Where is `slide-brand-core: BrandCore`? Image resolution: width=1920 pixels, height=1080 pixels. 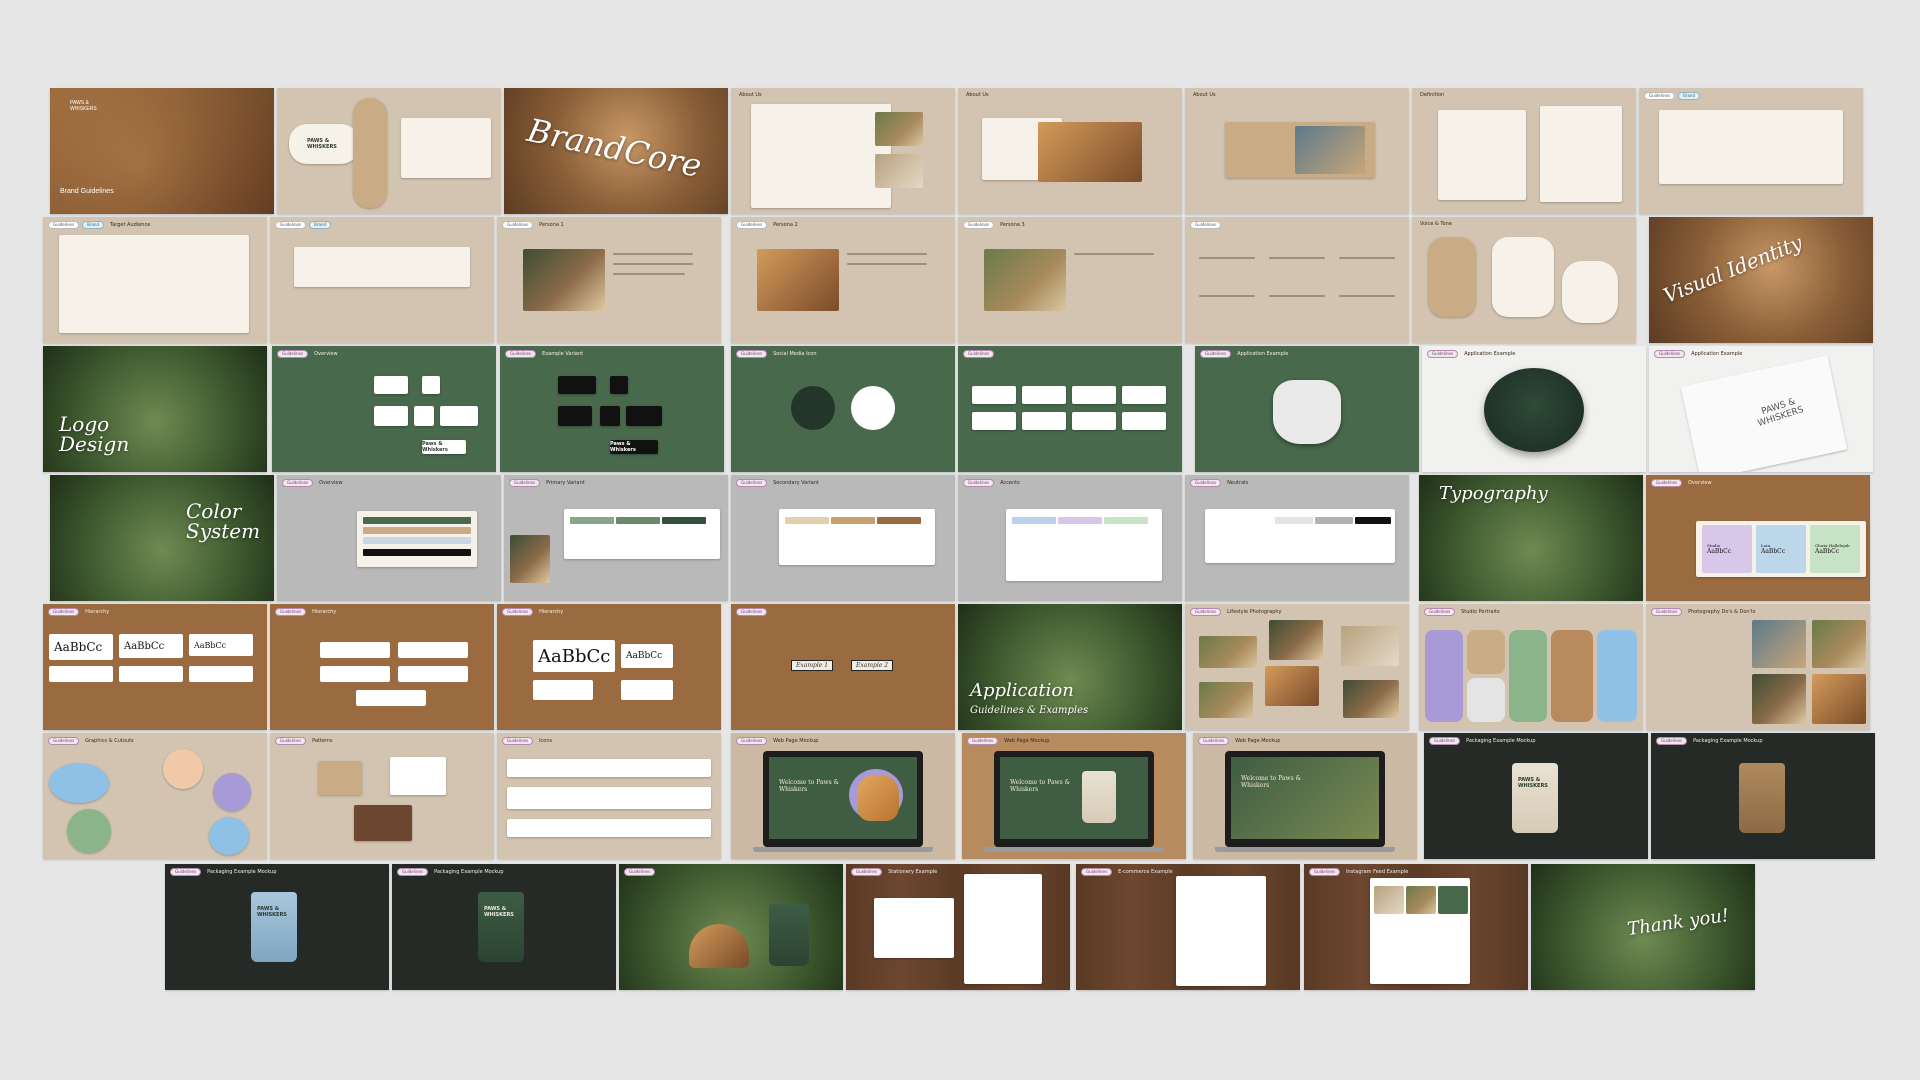 slide-brand-core: BrandCore is located at coordinates (616, 151).